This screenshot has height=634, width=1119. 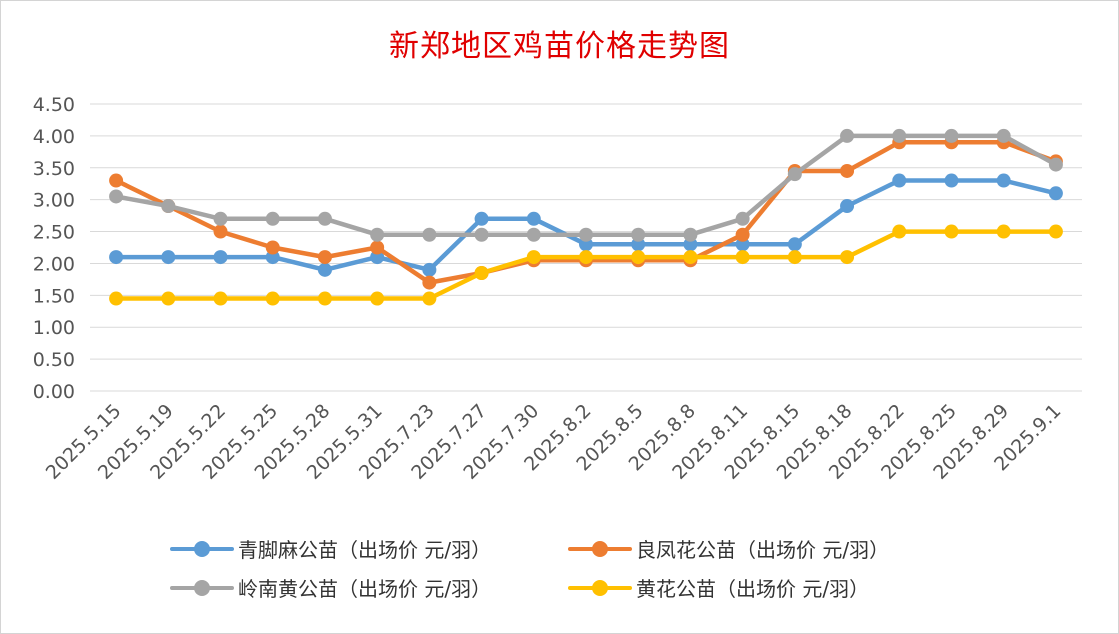 What do you see at coordinates (54, 392) in the screenshot?
I see `y-tick-label: 0.00` at bounding box center [54, 392].